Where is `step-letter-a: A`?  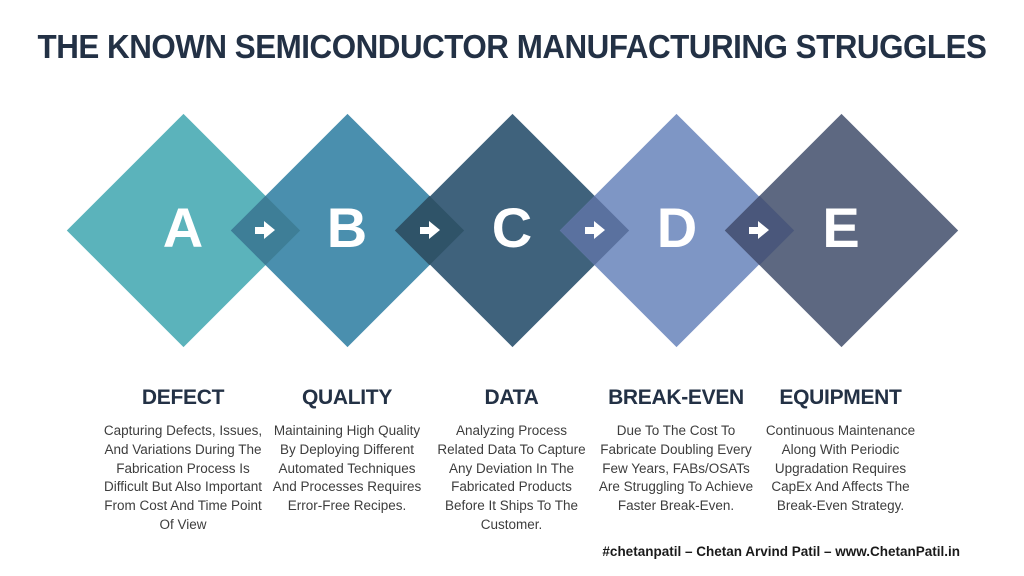 step-letter-a: A is located at coordinates (183, 227).